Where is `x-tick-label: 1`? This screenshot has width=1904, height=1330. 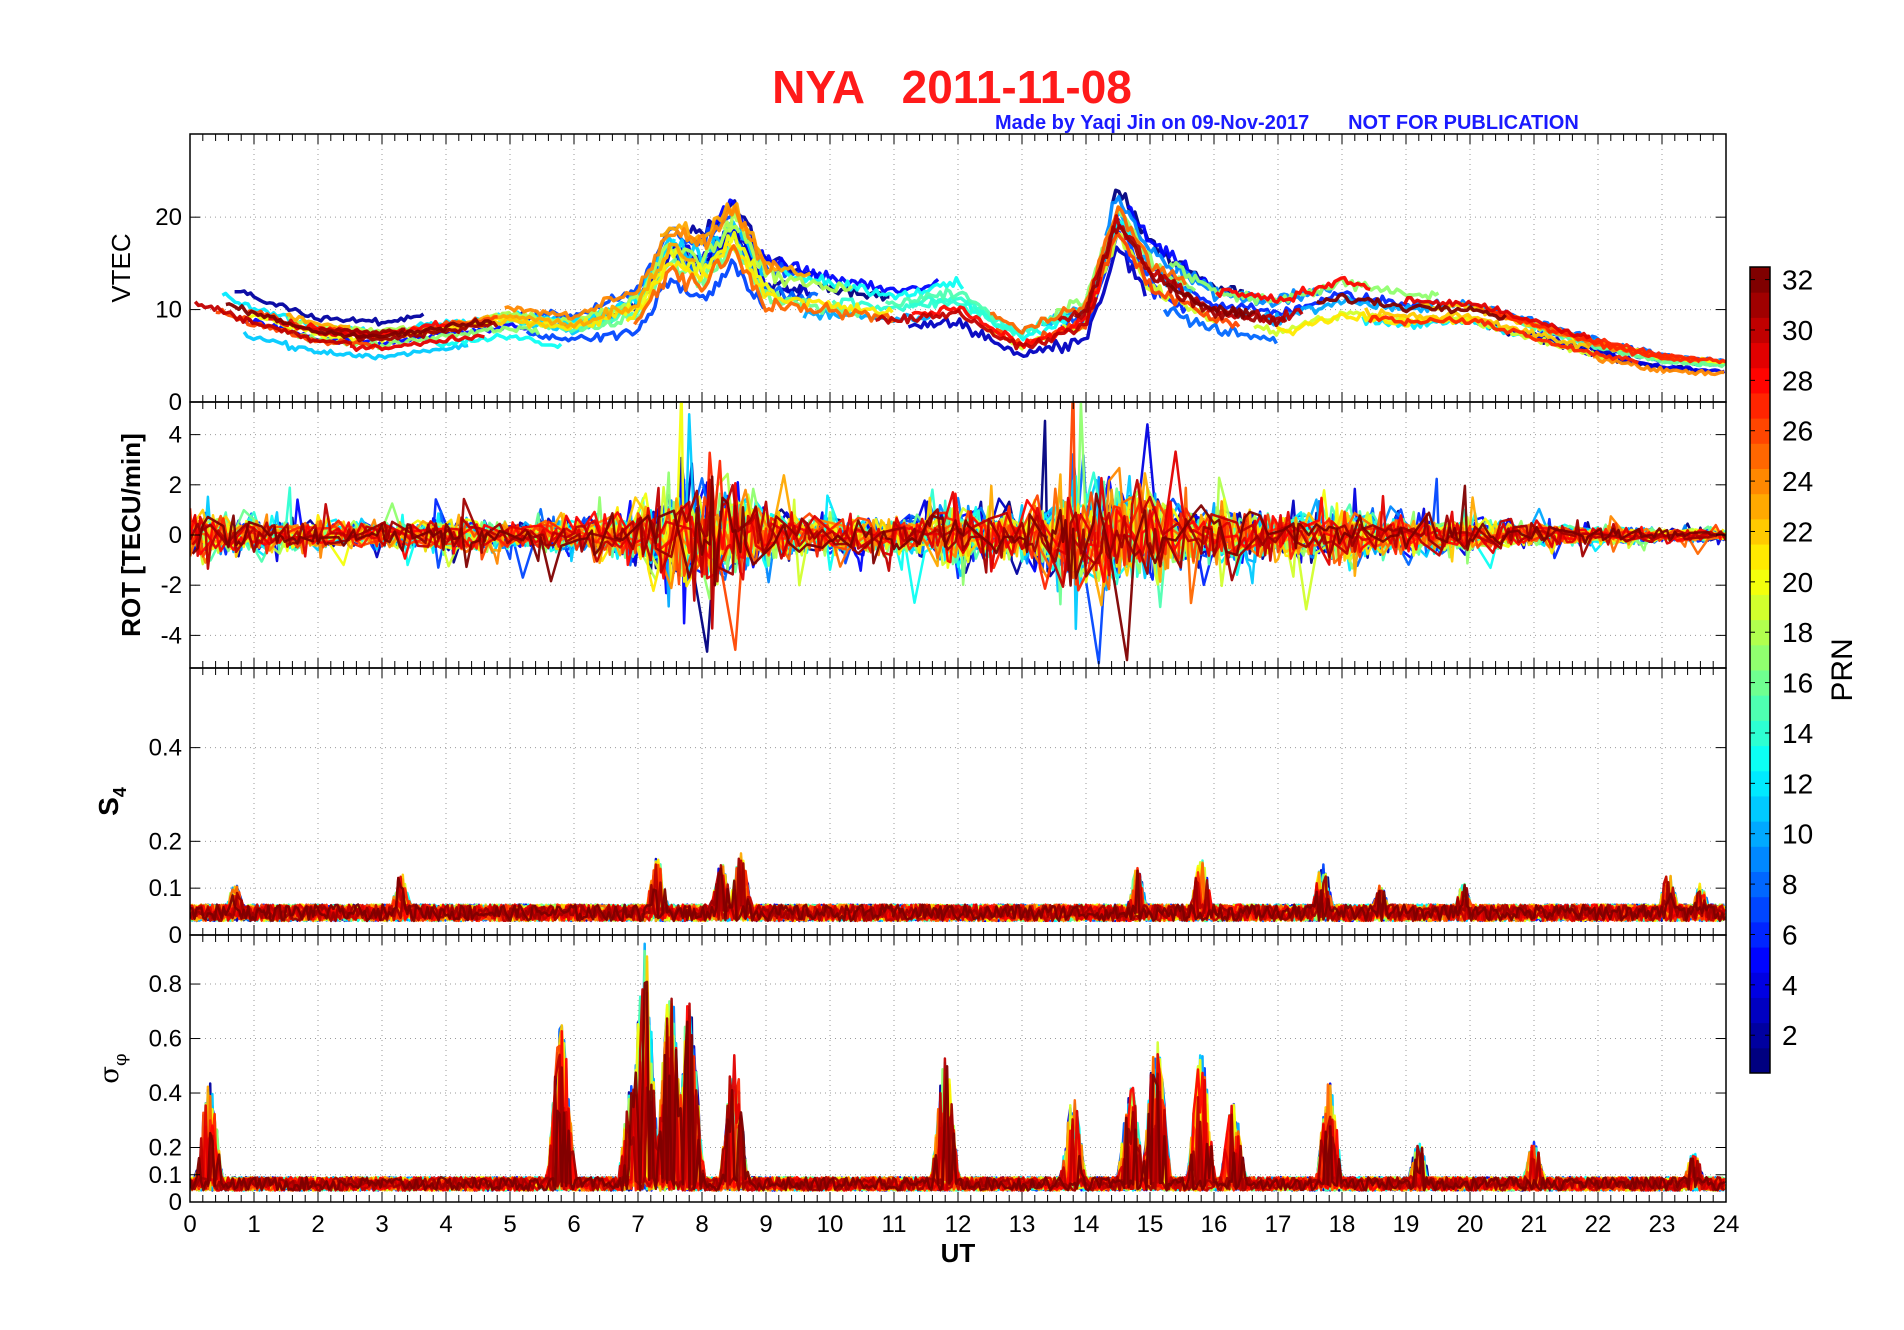 x-tick-label: 1 is located at coordinates (253, 1224).